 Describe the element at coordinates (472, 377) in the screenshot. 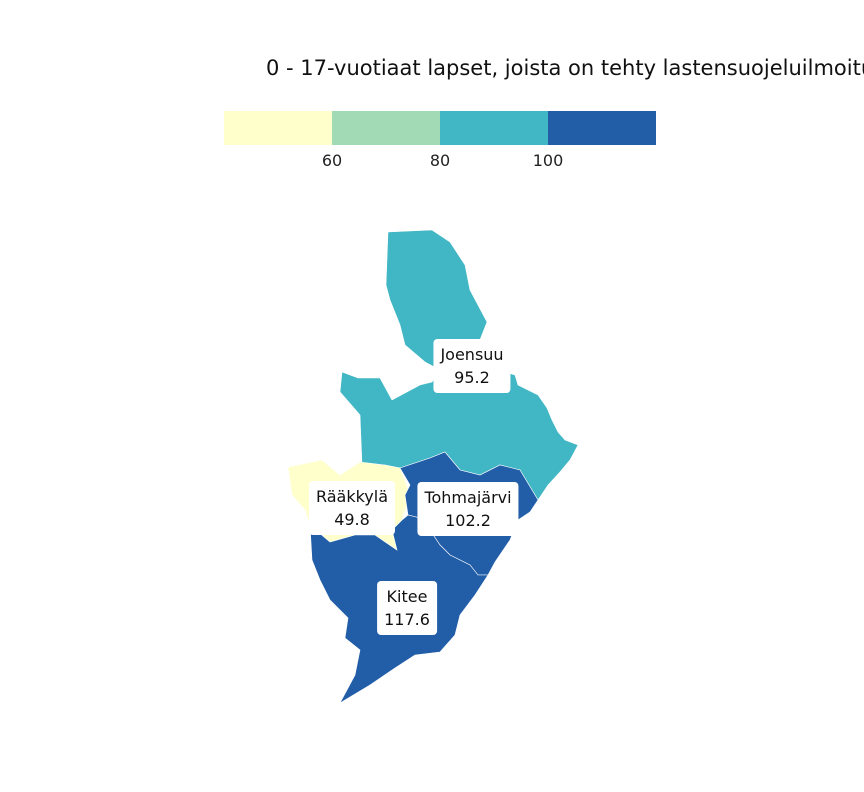

I see `label-joensuu-value: 95.2` at that location.